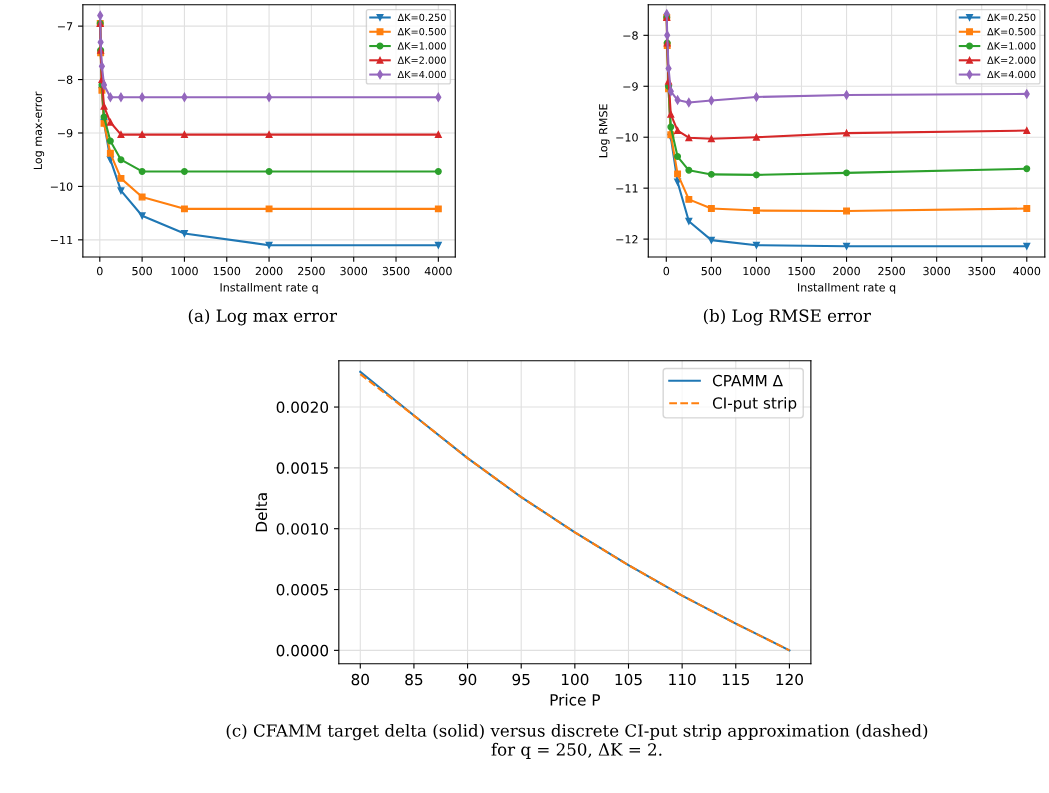 This screenshot has width=1049, height=793. Describe the element at coordinates (302, 407) in the screenshot. I see `y-tick-label: 0.0020` at that location.